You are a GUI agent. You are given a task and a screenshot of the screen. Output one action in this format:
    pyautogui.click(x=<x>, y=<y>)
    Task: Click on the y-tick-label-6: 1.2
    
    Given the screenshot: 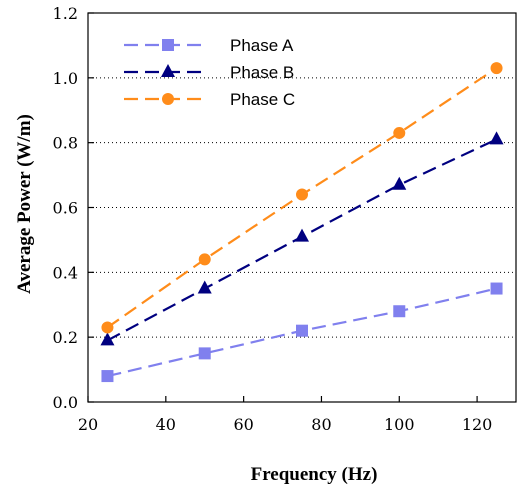 What is the action you would take?
    pyautogui.click(x=65, y=13)
    